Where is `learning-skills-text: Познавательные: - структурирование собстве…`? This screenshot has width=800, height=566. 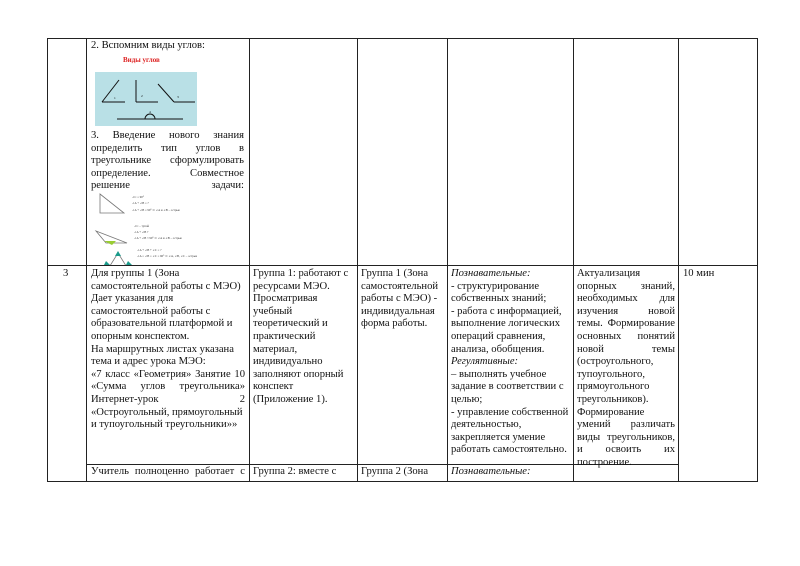
learning-skills-text: Познавательные: - структурирование собстве… is located at coordinates (511, 362).